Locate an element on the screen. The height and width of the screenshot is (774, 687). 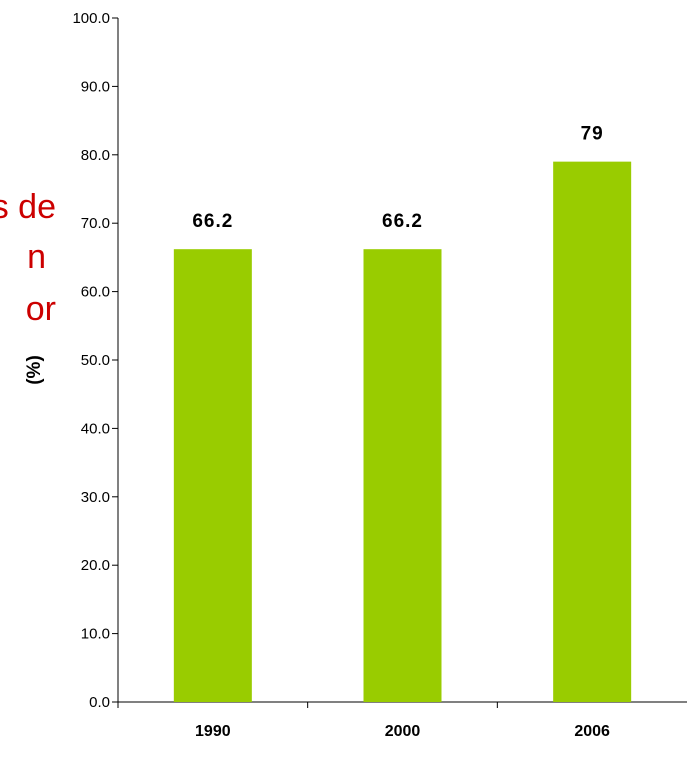
x-category-label-2000: 2000 is located at coordinates (403, 731).